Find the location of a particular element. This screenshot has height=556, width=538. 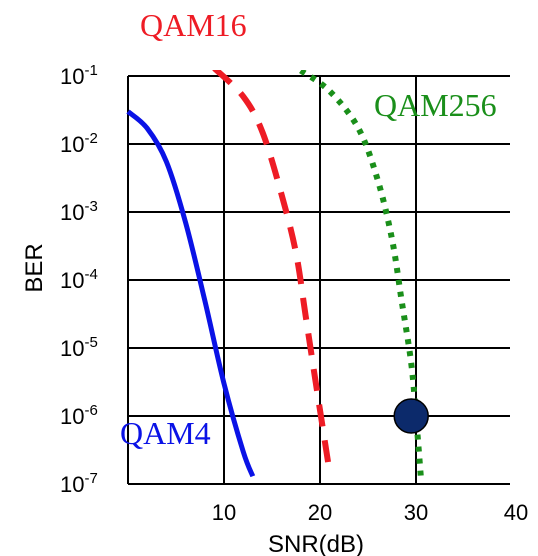

y-axis-label: BER is located at coordinates (34, 267).